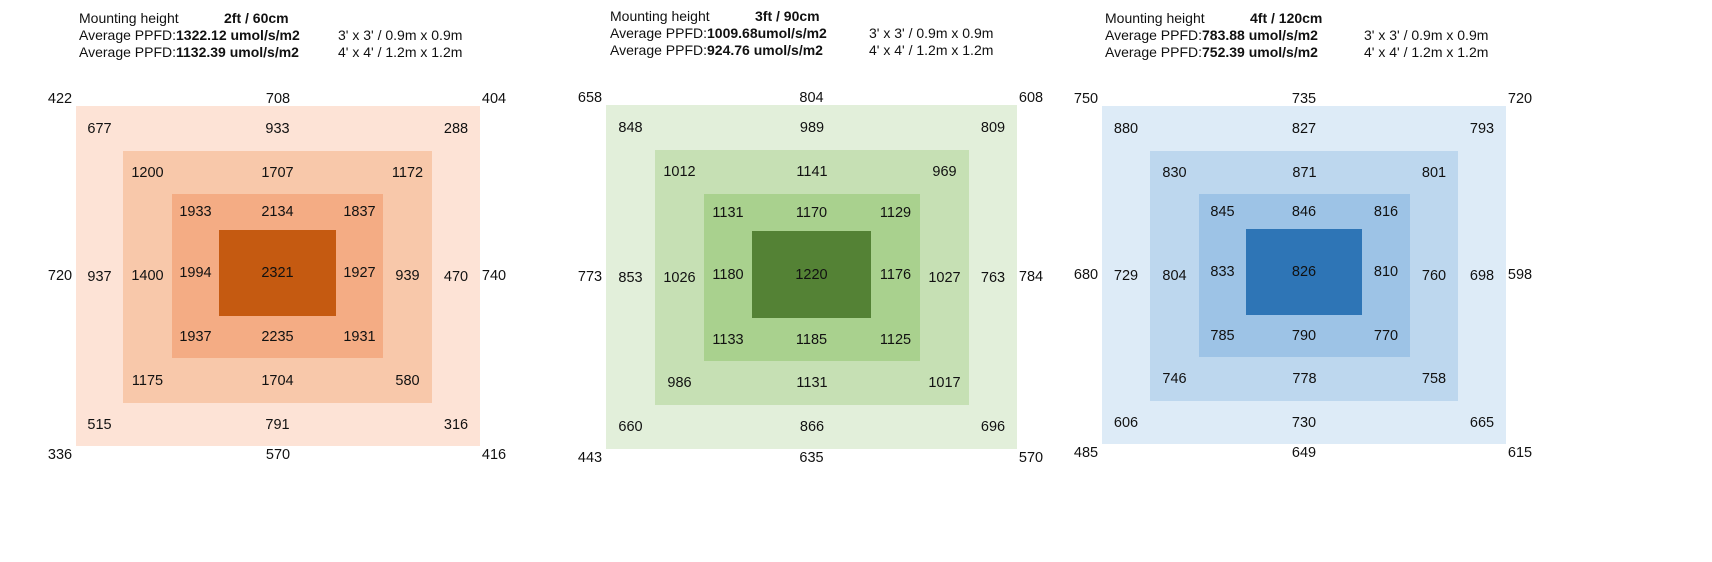 The width and height of the screenshot is (1712, 562). What do you see at coordinates (359, 273) in the screenshot?
I see `ppfd-value: 1927` at bounding box center [359, 273].